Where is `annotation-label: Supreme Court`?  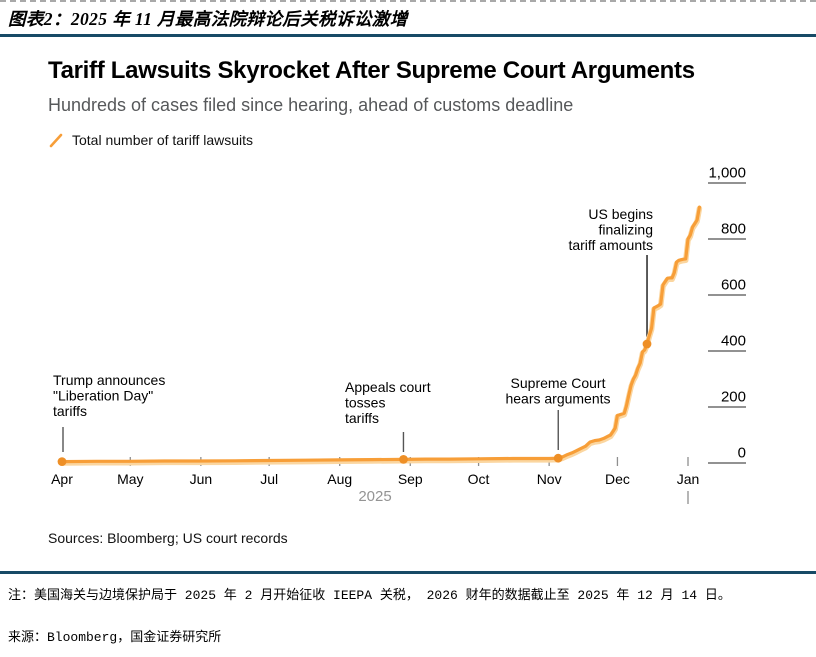 annotation-label: Supreme Court is located at coordinates (558, 383).